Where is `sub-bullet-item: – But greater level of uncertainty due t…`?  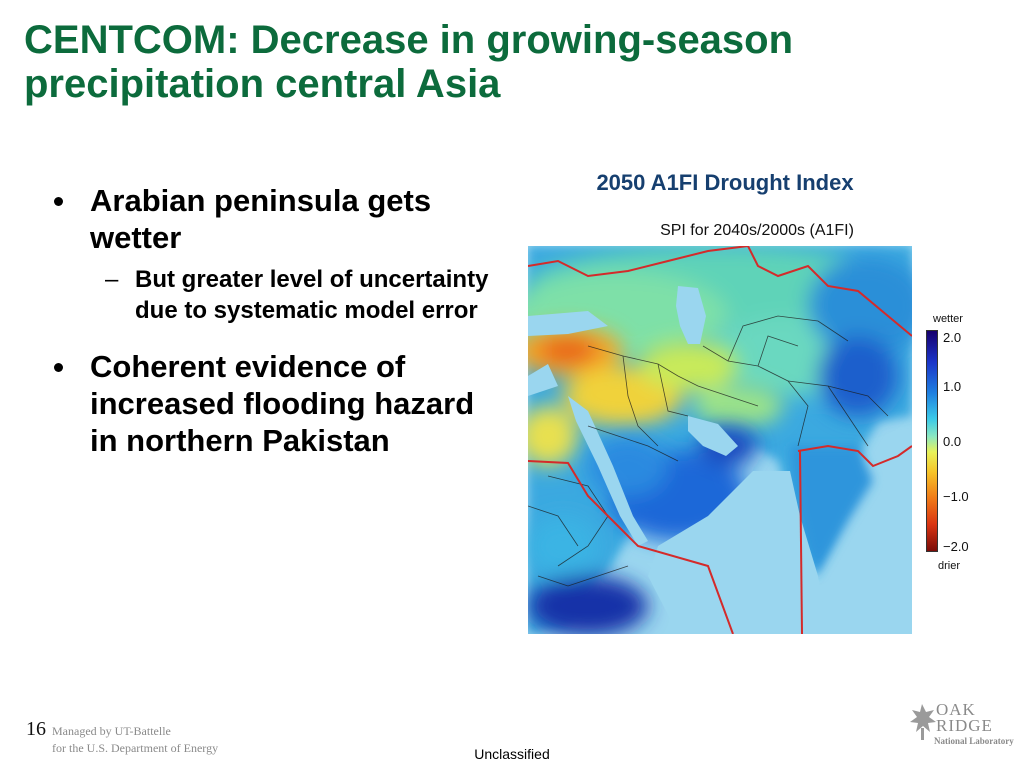
sub-bullet-item: – But greater level of uncertainty due t… is located at coordinates (292, 295).